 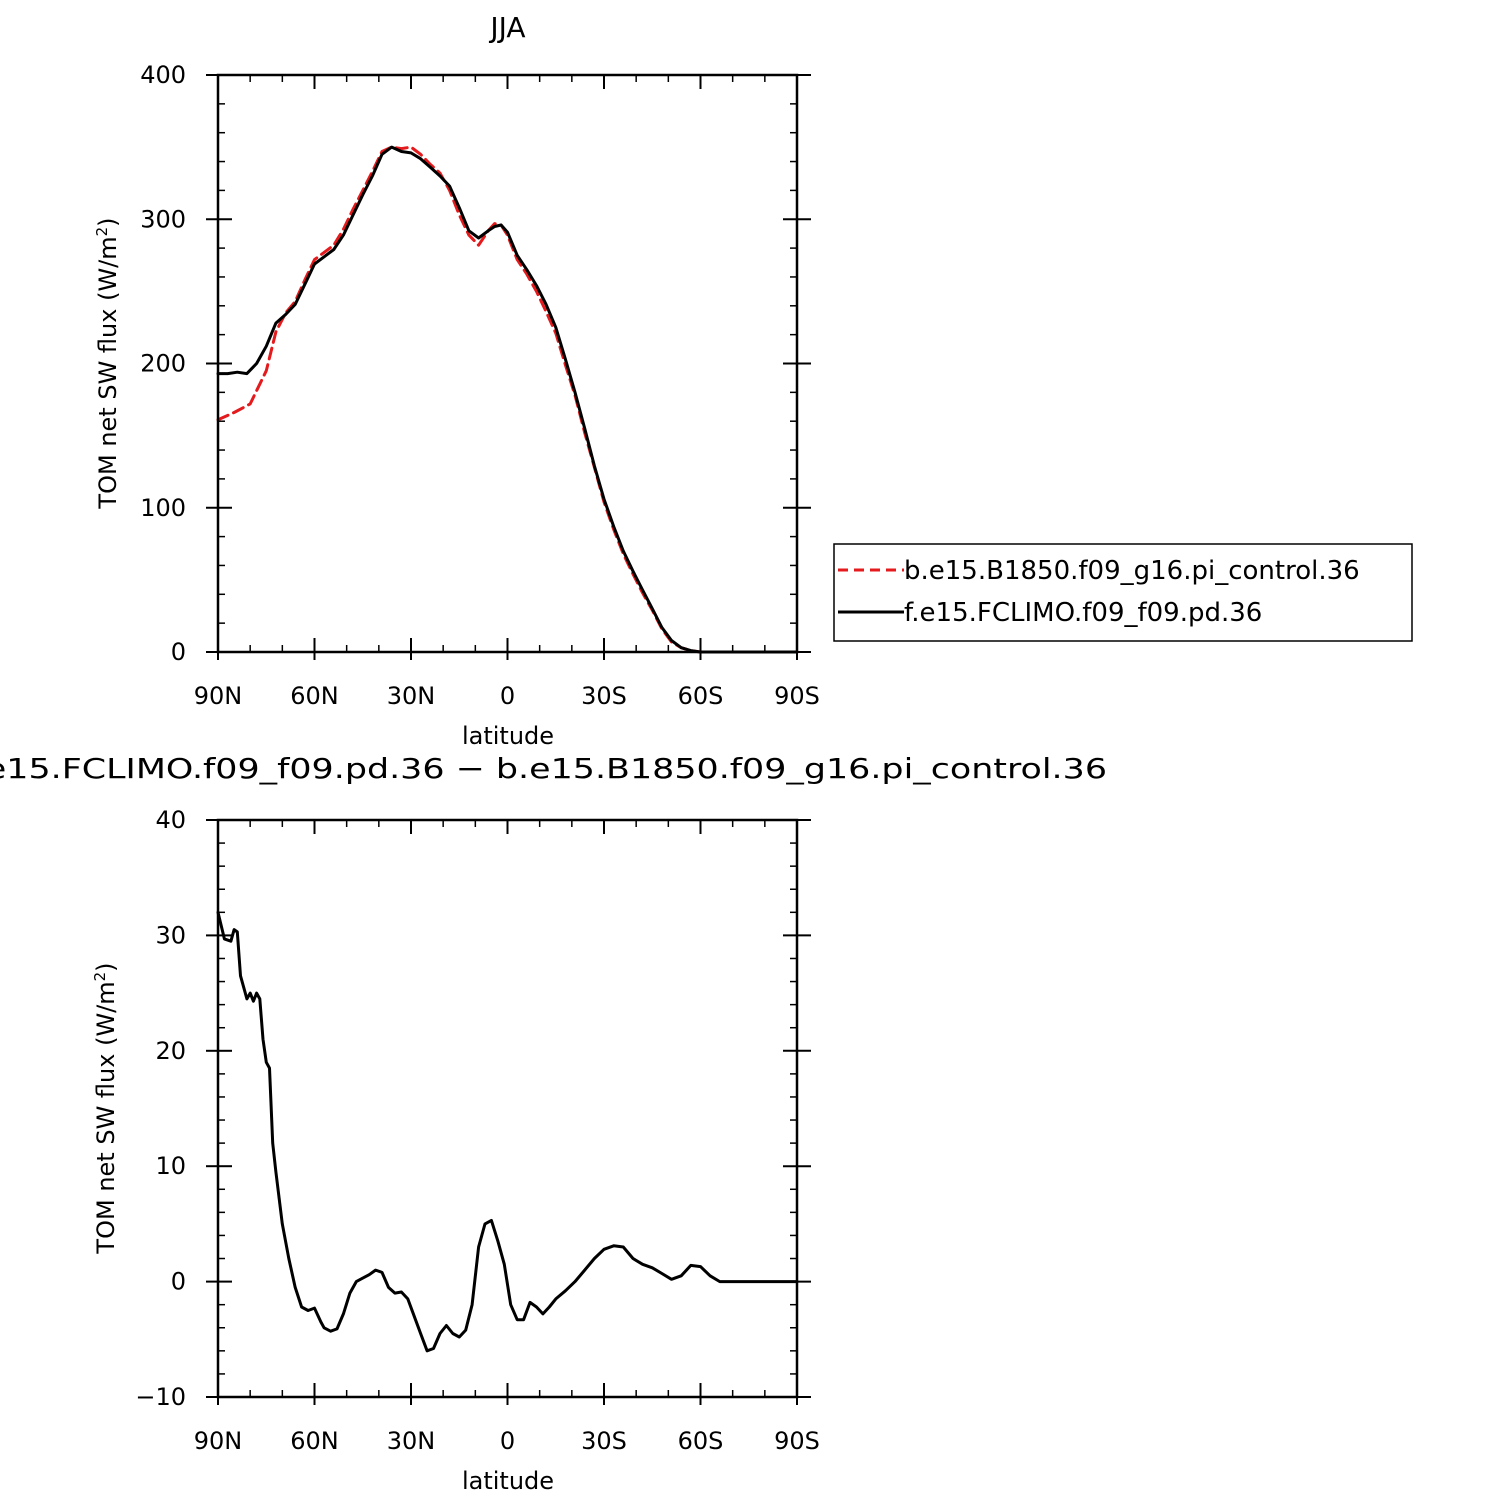 I want to click on top-x-tick-label: 60S, so click(x=701, y=696).